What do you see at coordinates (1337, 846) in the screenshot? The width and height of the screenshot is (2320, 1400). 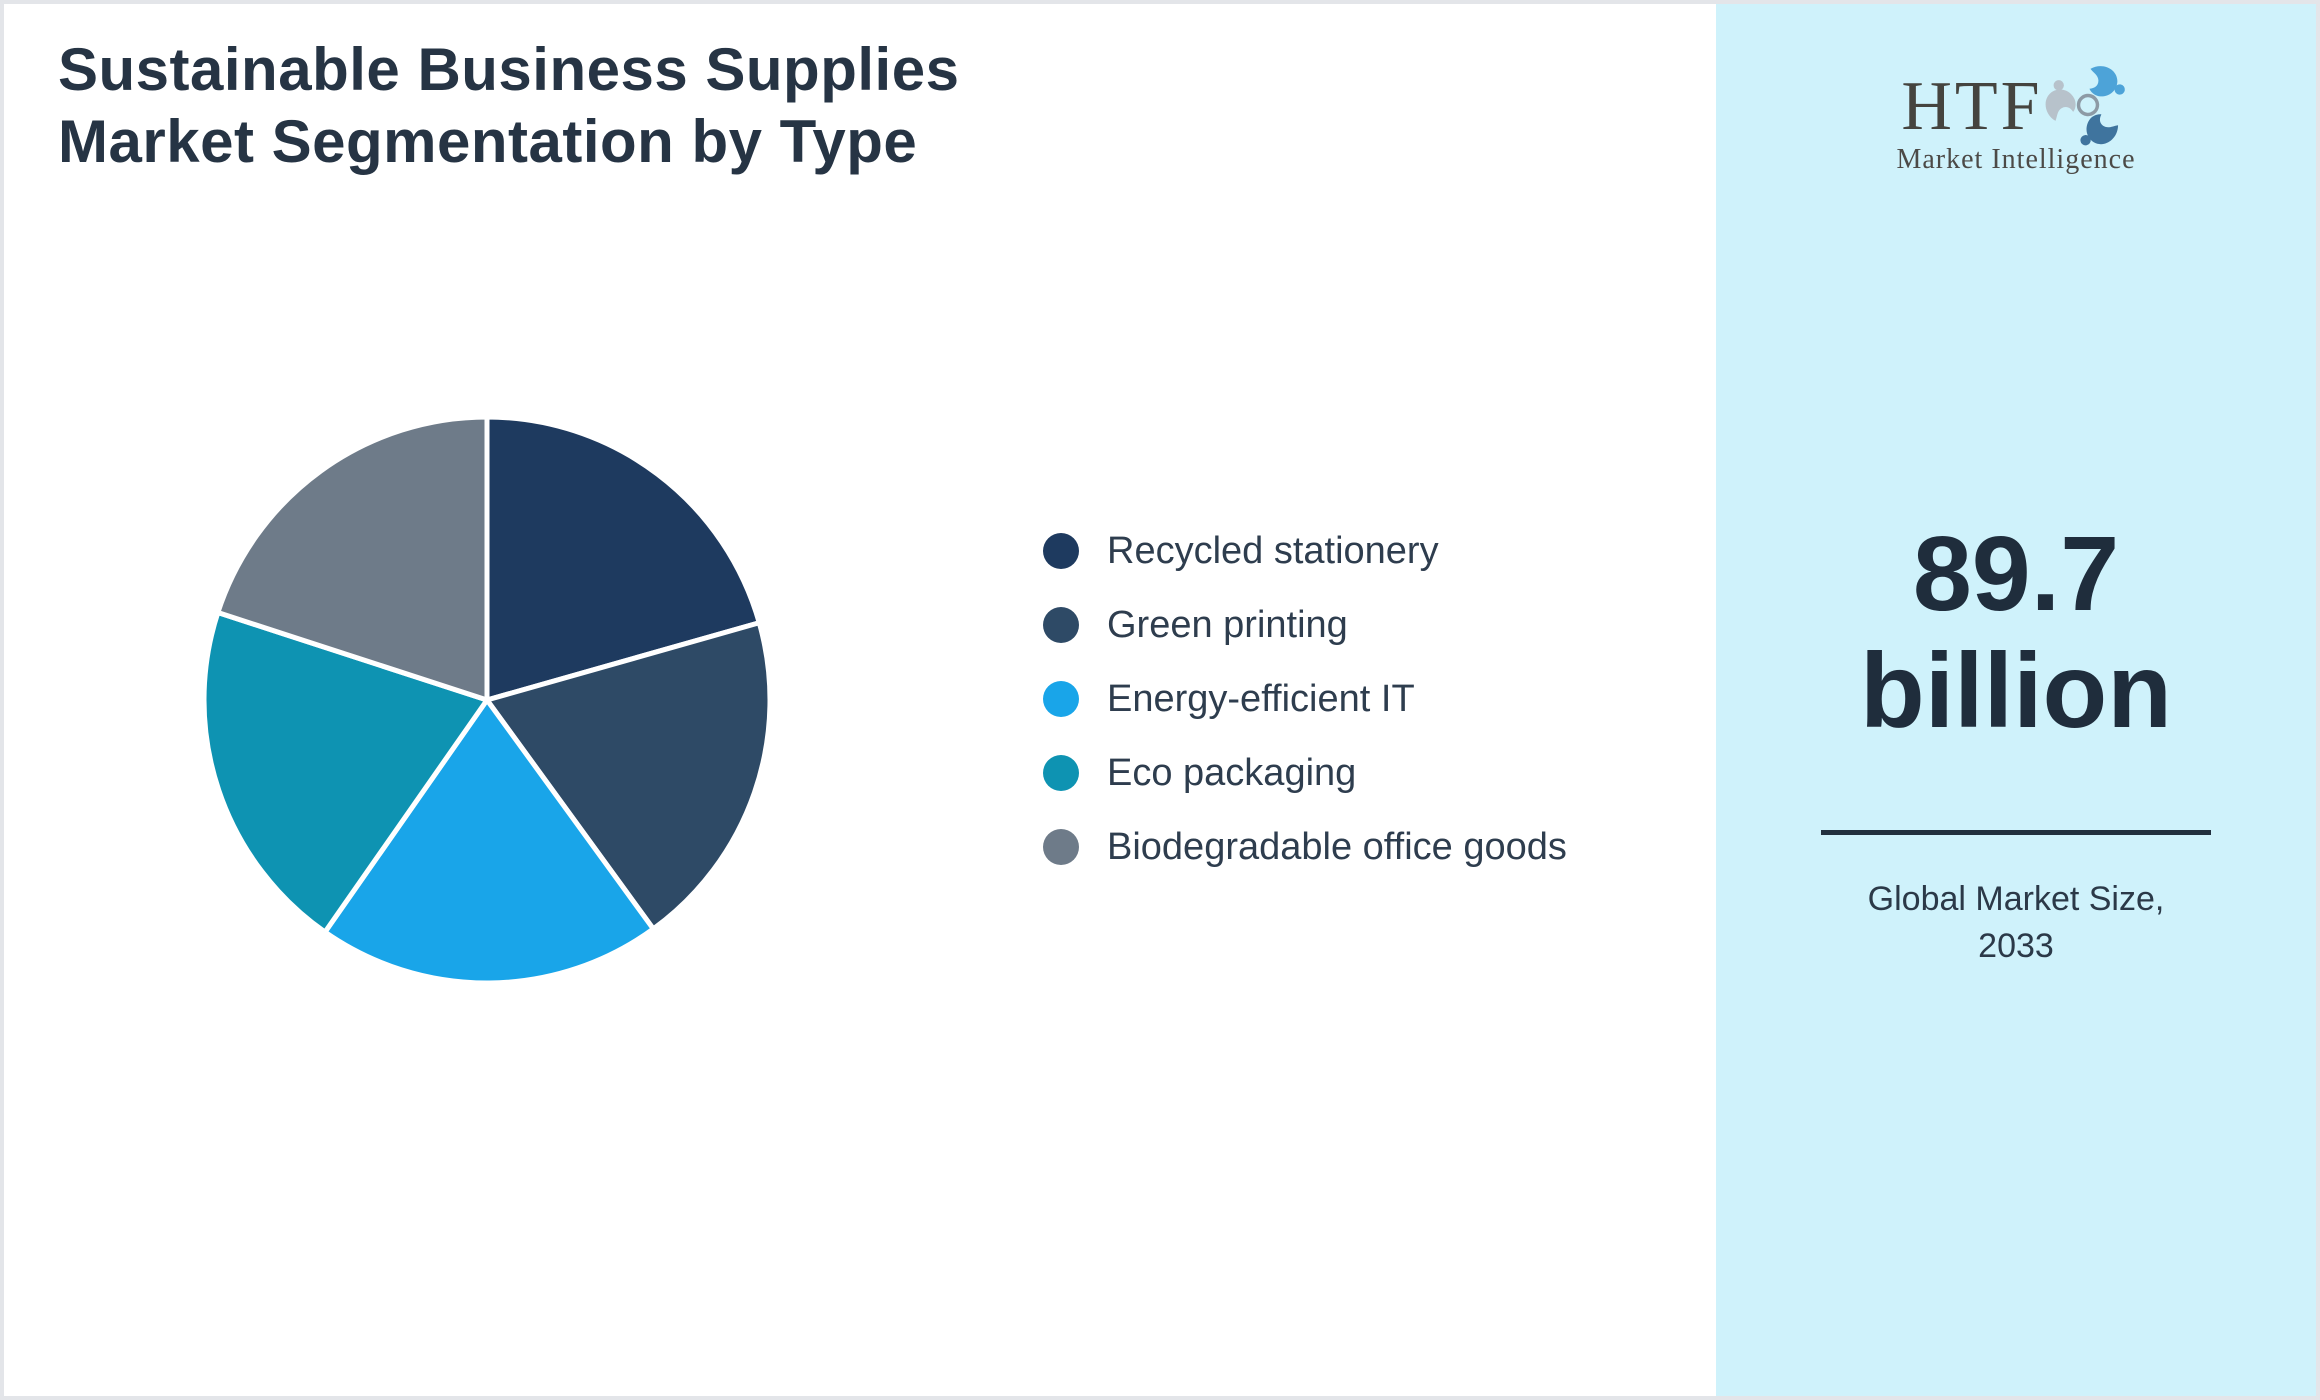 I see `legend-label: Biodegradable office goods` at bounding box center [1337, 846].